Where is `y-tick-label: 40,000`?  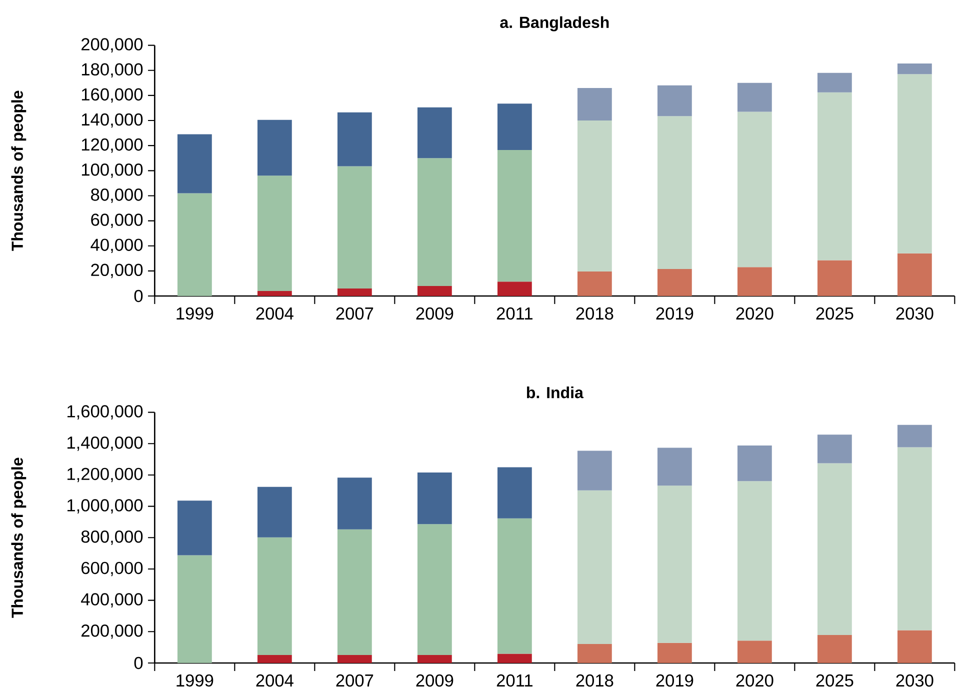 y-tick-label: 40,000 is located at coordinates (116, 246).